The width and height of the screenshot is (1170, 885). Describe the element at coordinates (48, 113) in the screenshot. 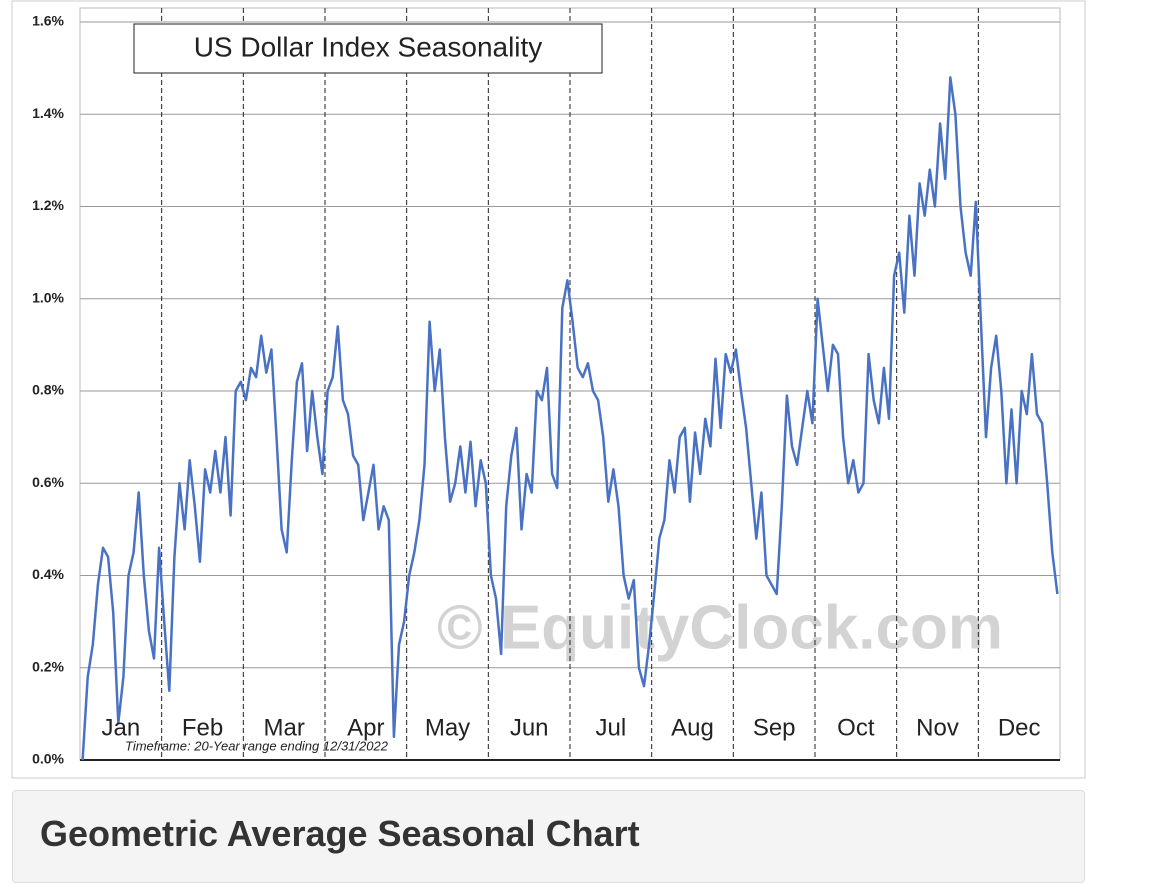

I see `y-tick-label: 1.4%` at that location.